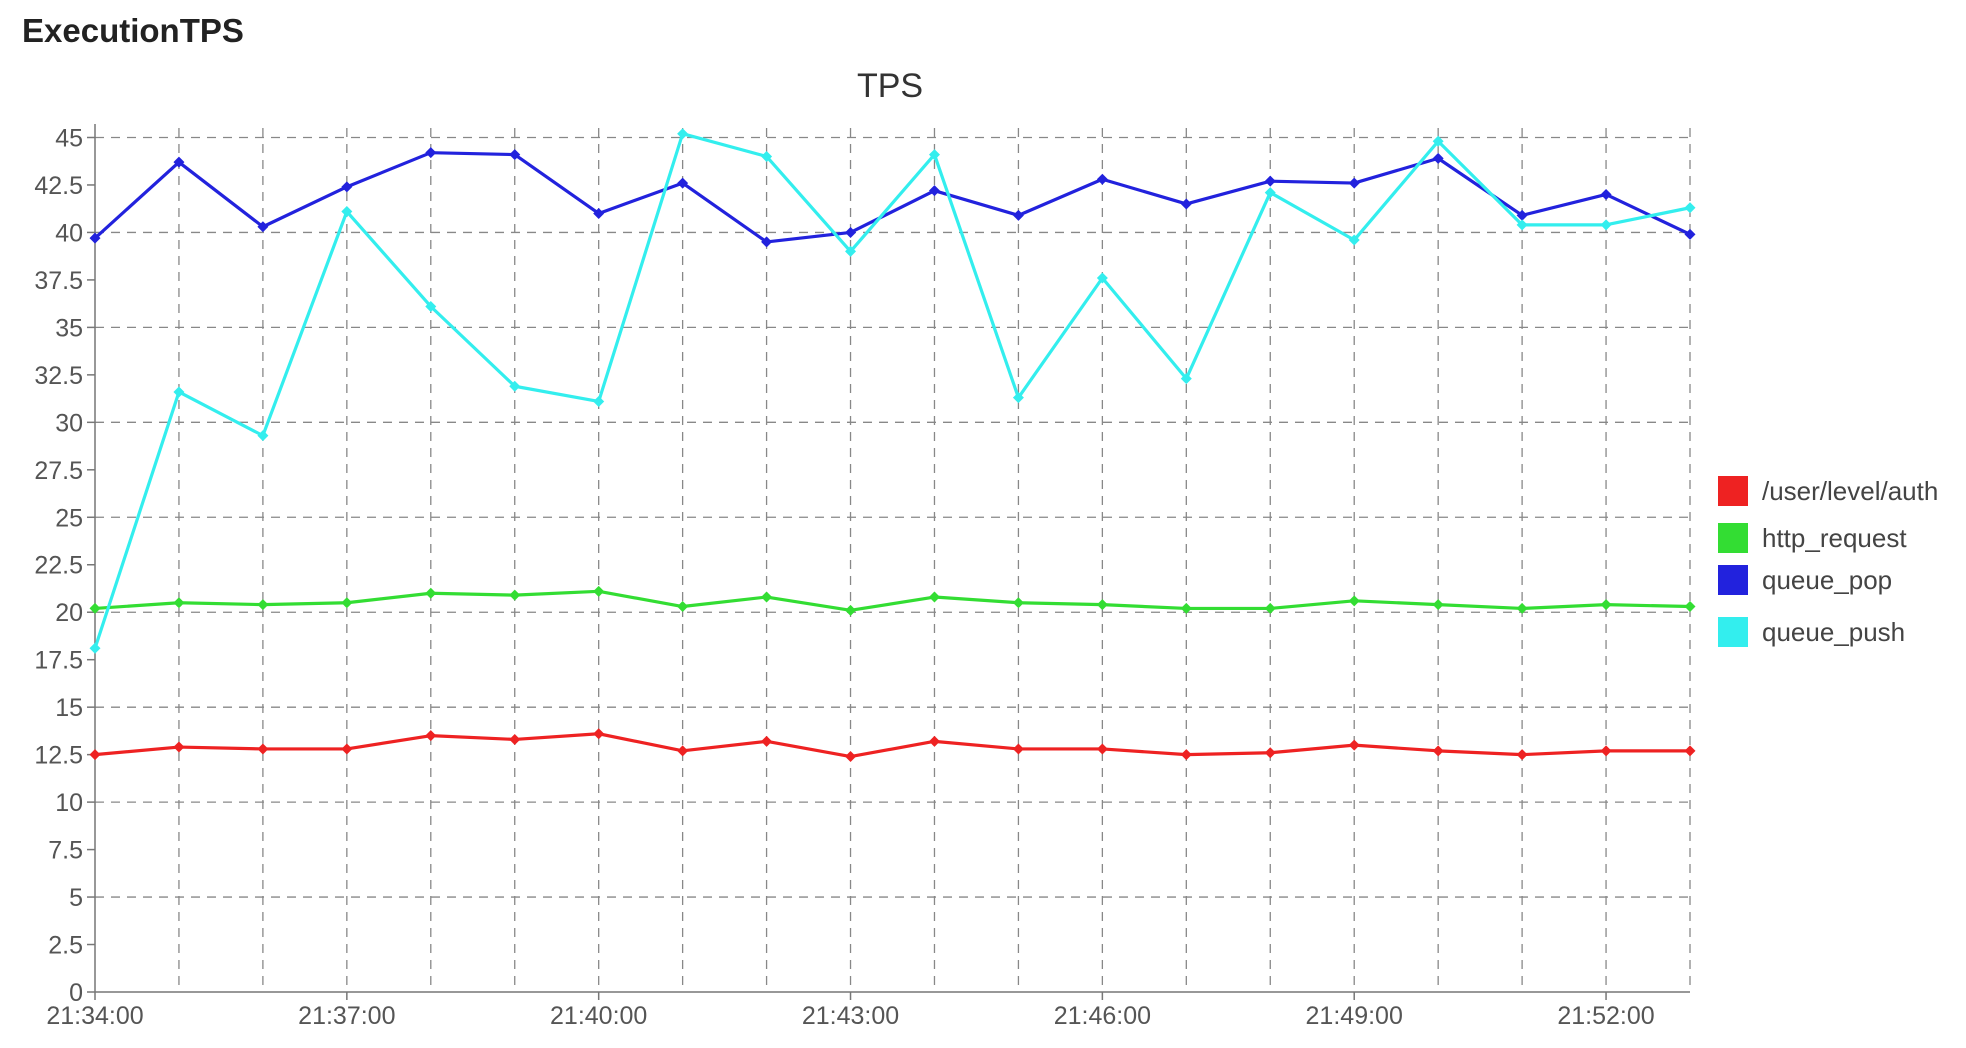 The width and height of the screenshot is (1966, 1048). What do you see at coordinates (69, 518) in the screenshot?
I see `y-tick-label: 25` at bounding box center [69, 518].